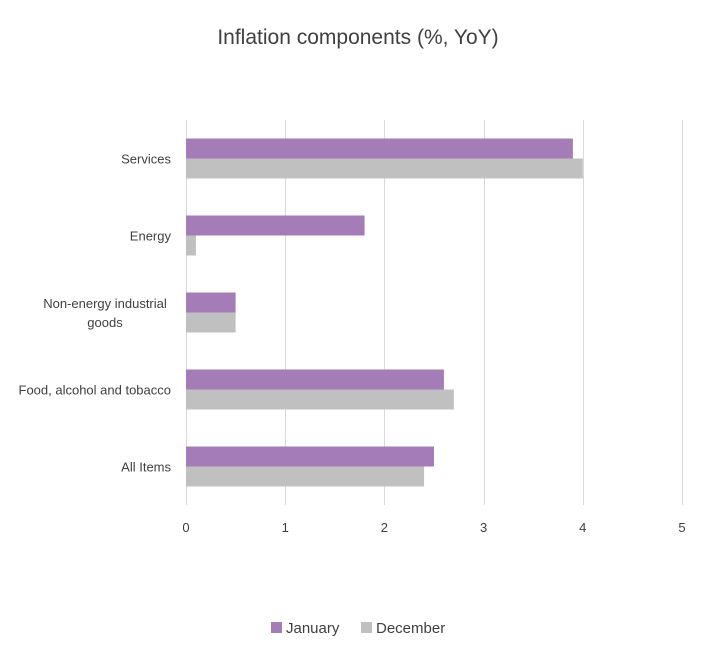 This screenshot has height=647, width=721. What do you see at coordinates (433, 527) in the screenshot?
I see `x-tick-labels: 0 1 2 3 4 5` at bounding box center [433, 527].